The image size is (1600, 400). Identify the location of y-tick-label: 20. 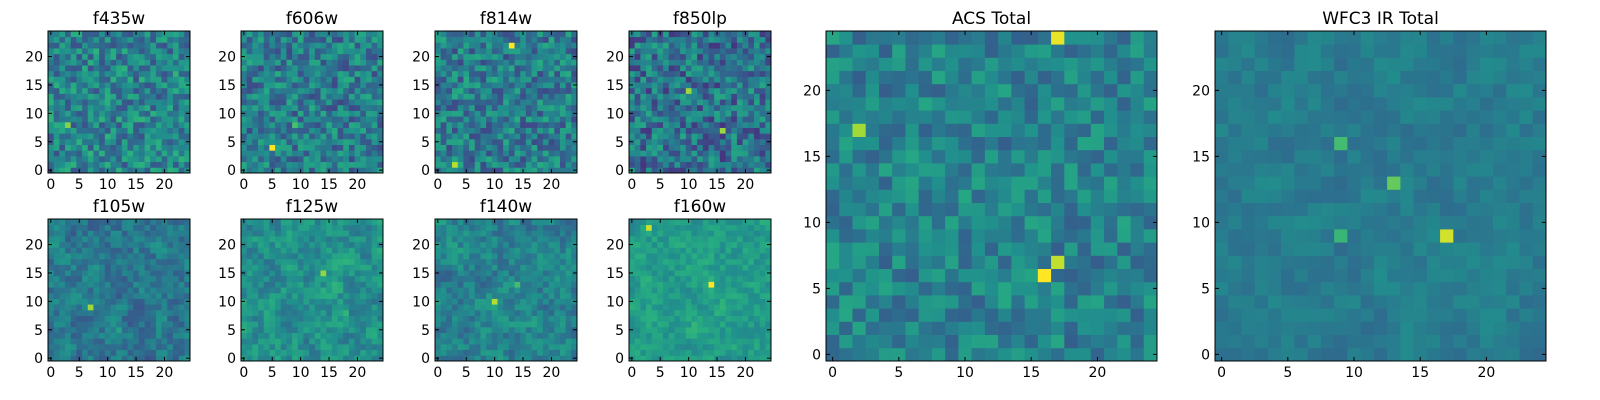
(615, 58).